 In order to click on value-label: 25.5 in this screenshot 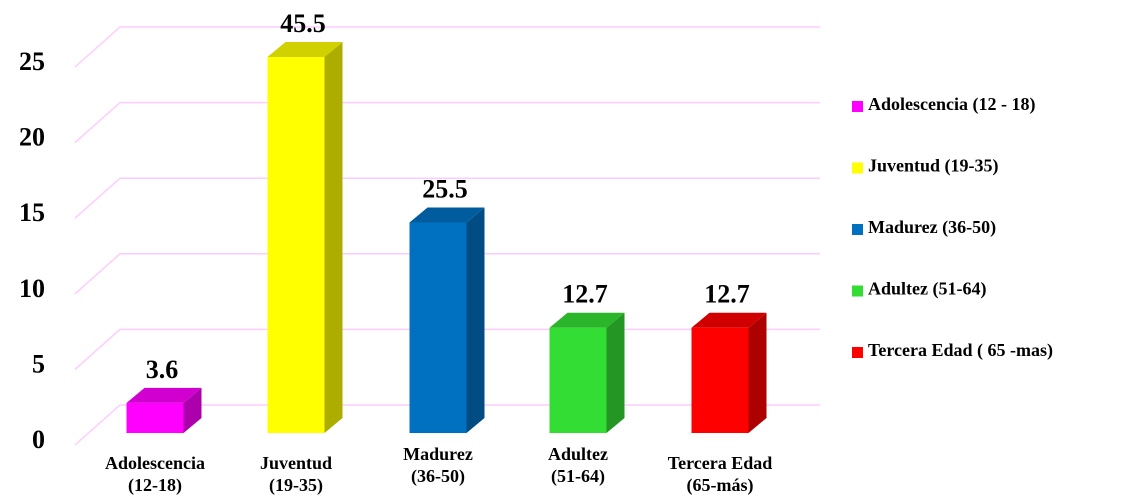, I will do `click(445, 188)`.